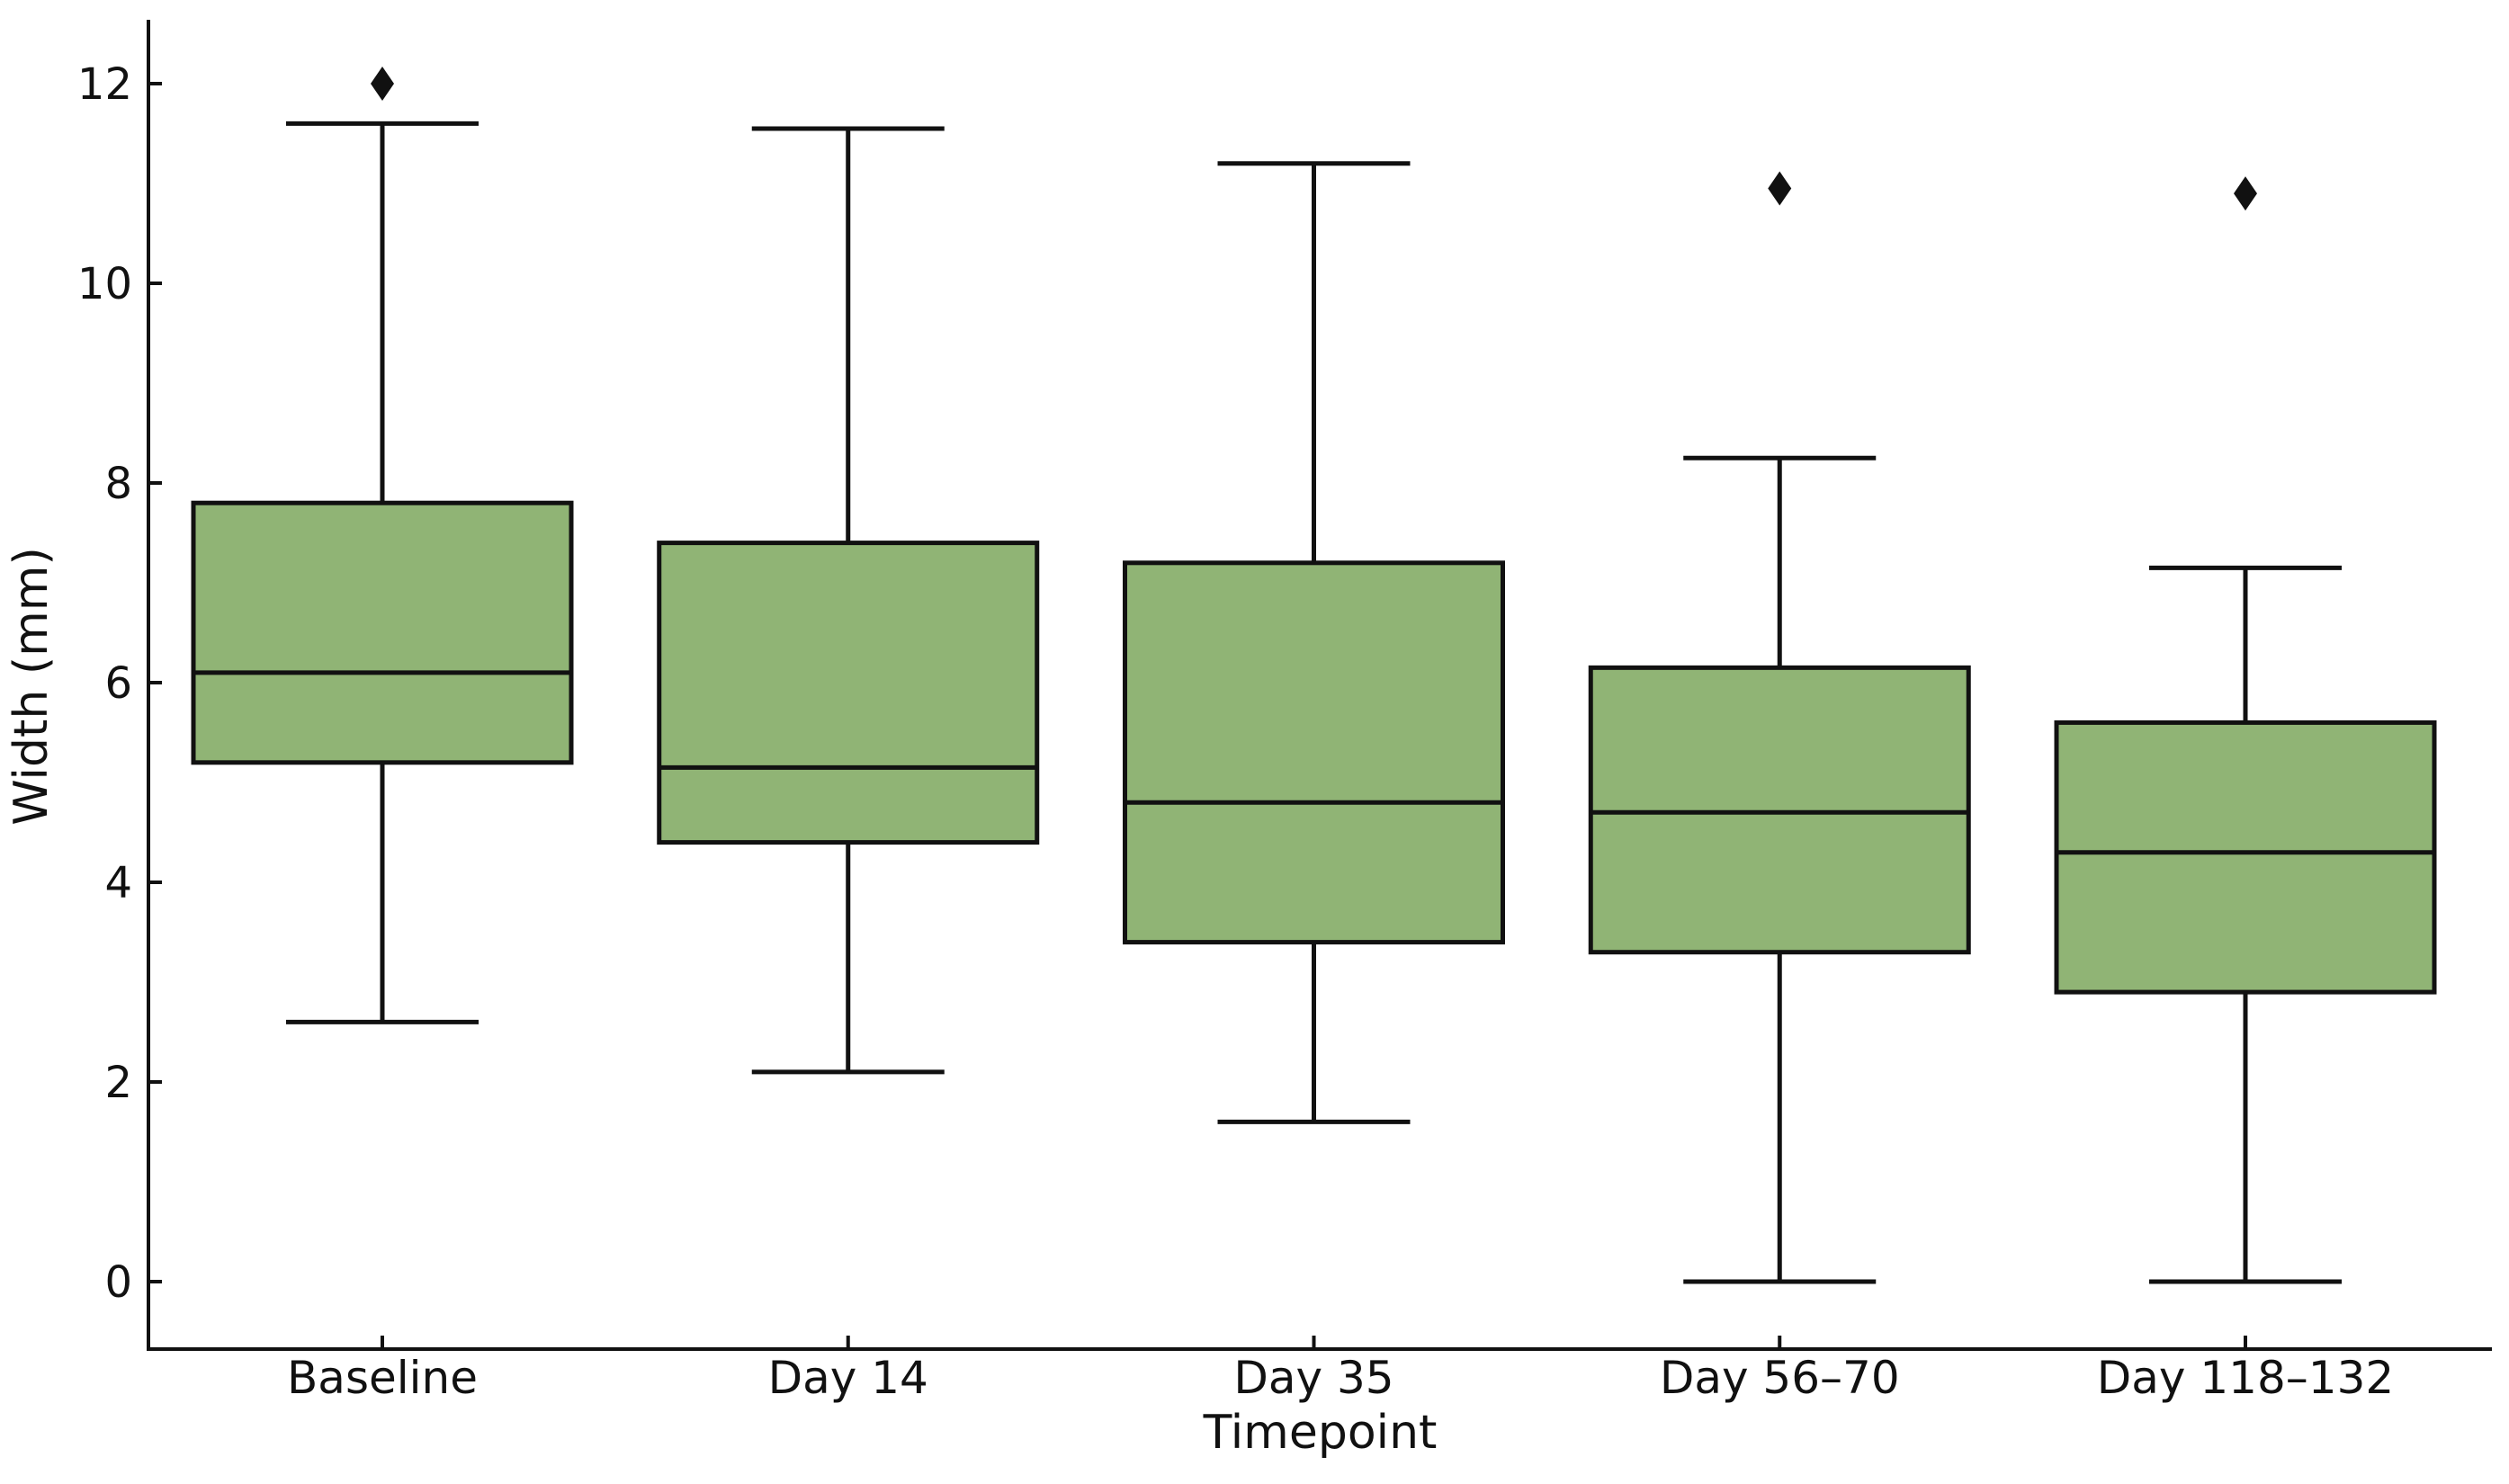  I want to click on y-tick-label: 12, so click(104, 84).